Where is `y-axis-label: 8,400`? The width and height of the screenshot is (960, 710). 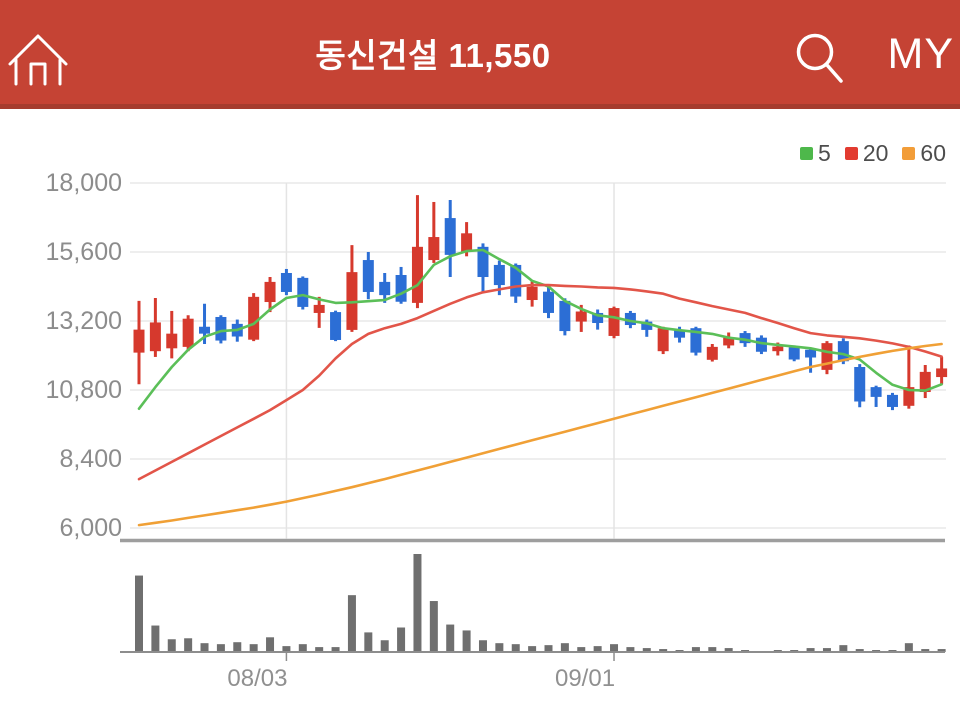 y-axis-label: 8,400 is located at coordinates (90, 459).